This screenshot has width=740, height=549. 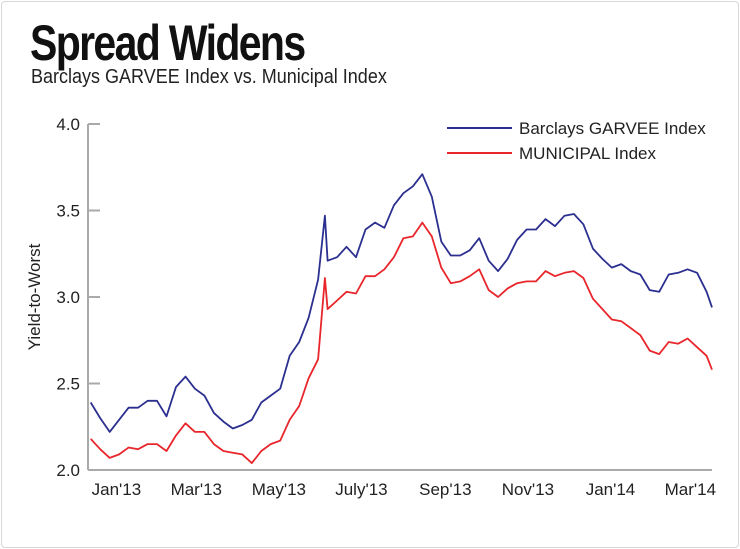 I want to click on y-tick-label: 3.5, so click(x=68, y=211).